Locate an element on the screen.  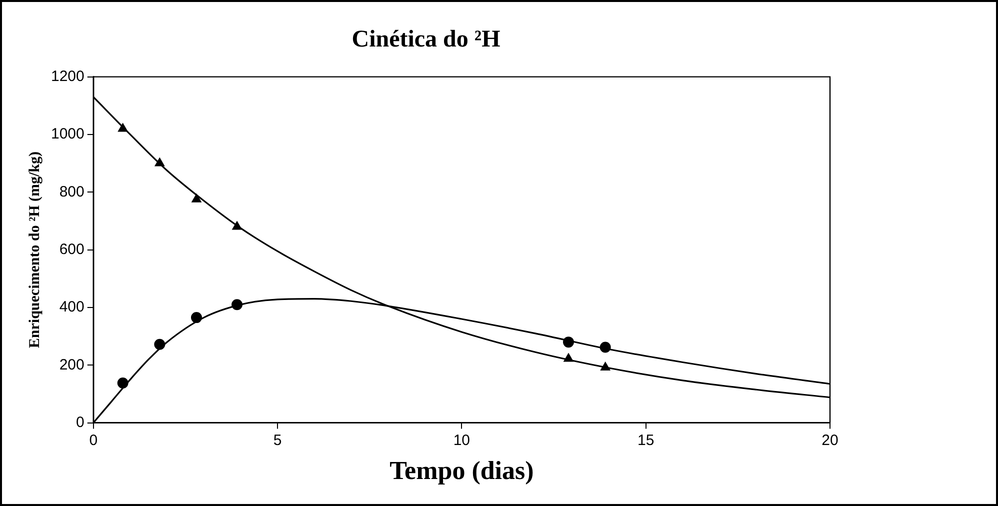
y-tick-label: 400 is located at coordinates (71, 307).